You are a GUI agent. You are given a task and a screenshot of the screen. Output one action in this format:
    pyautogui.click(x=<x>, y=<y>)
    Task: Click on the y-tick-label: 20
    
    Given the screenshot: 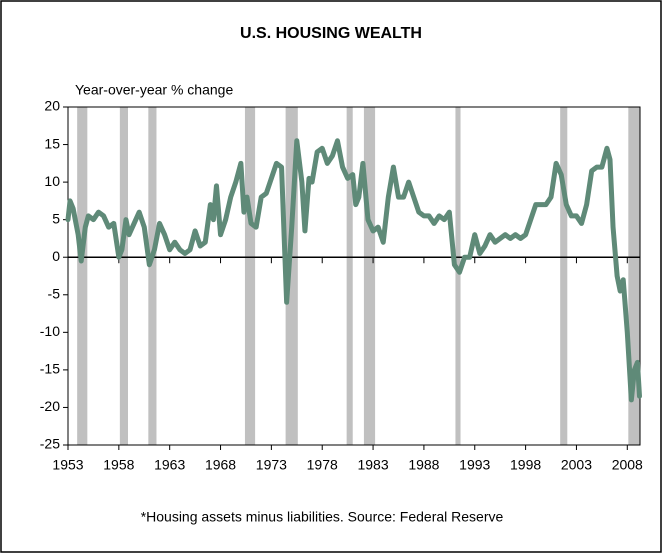 What is the action you would take?
    pyautogui.click(x=52, y=106)
    